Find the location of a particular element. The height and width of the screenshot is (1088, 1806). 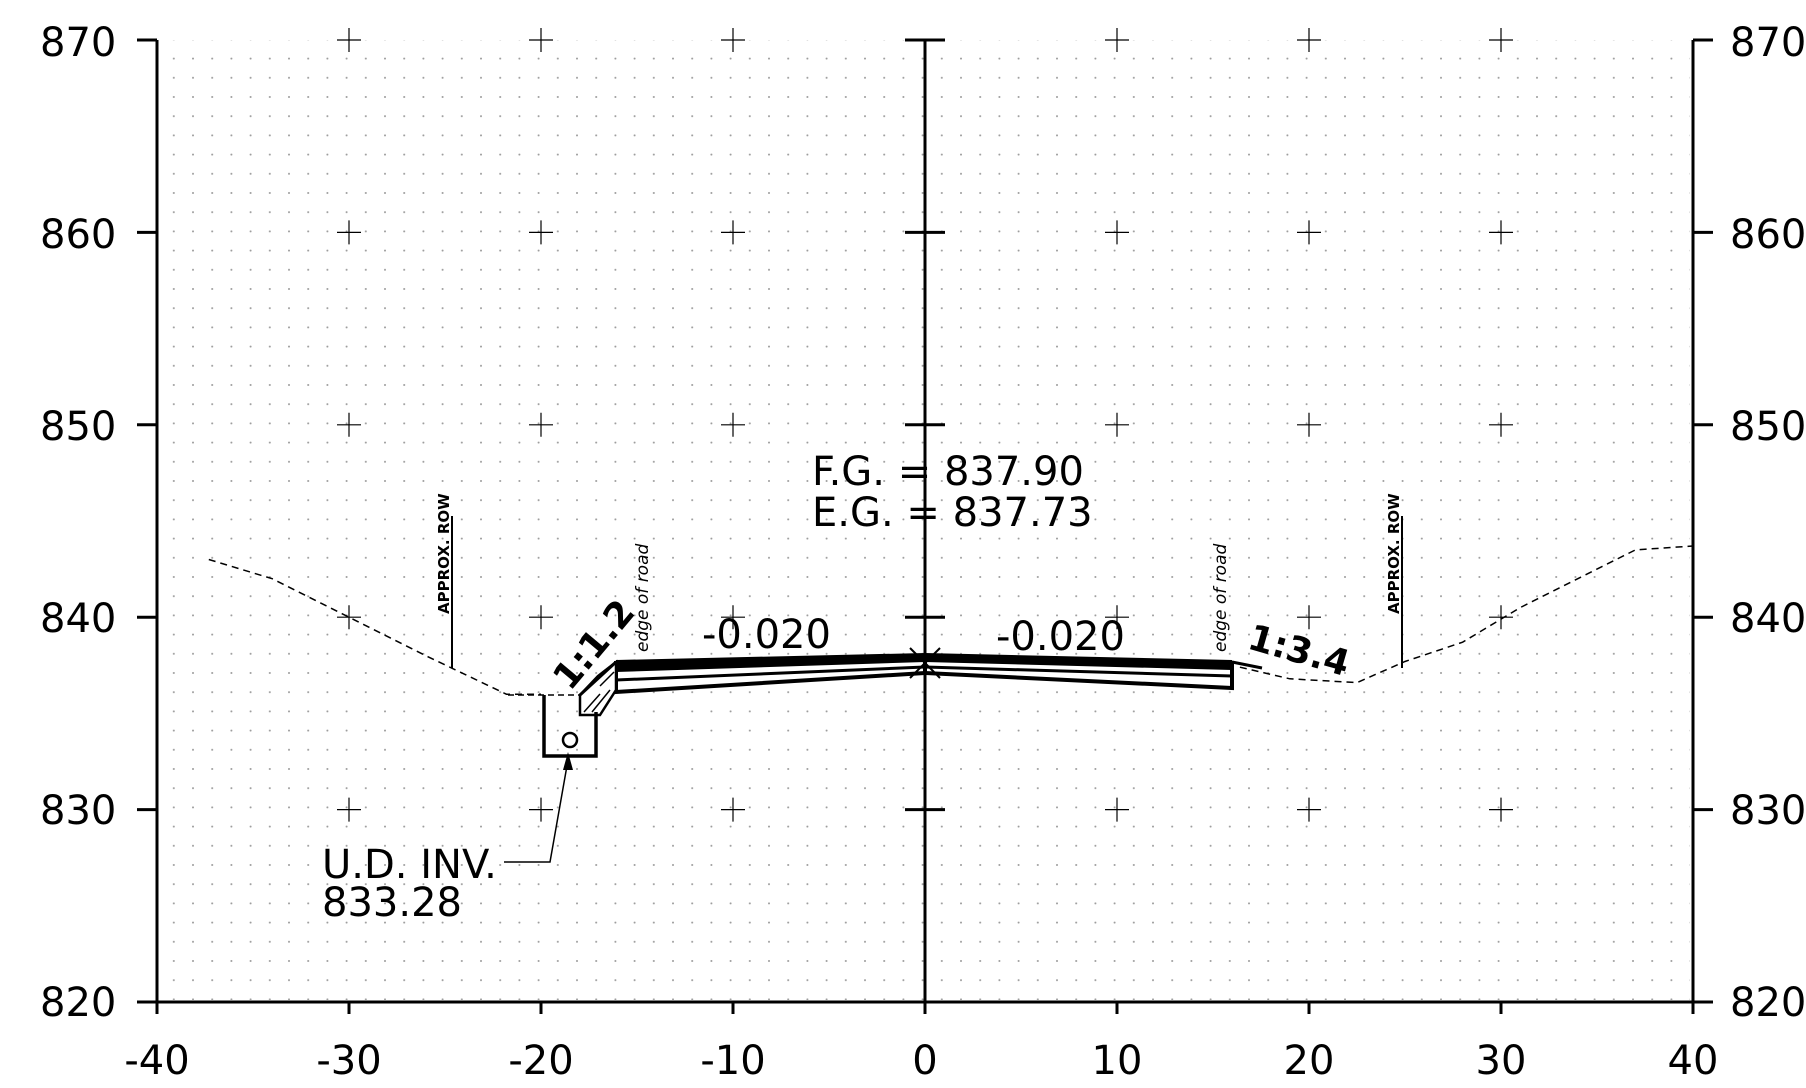

edge-of-road-right: edge of road is located at coordinates (1221, 597).